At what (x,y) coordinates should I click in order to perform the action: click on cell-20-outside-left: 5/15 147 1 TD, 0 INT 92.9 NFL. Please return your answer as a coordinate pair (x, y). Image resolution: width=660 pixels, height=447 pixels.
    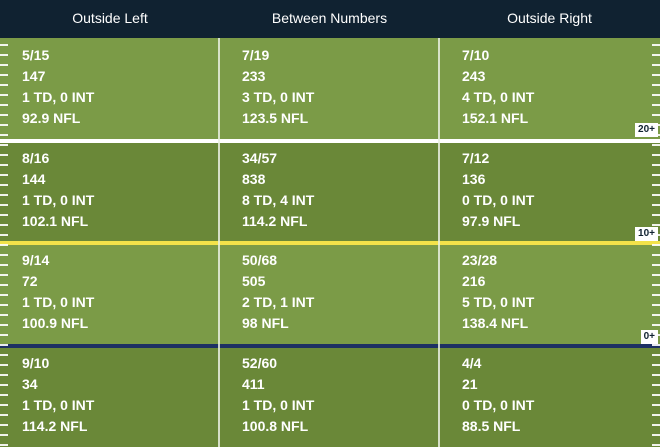
    Looking at the image, I should click on (58, 87).